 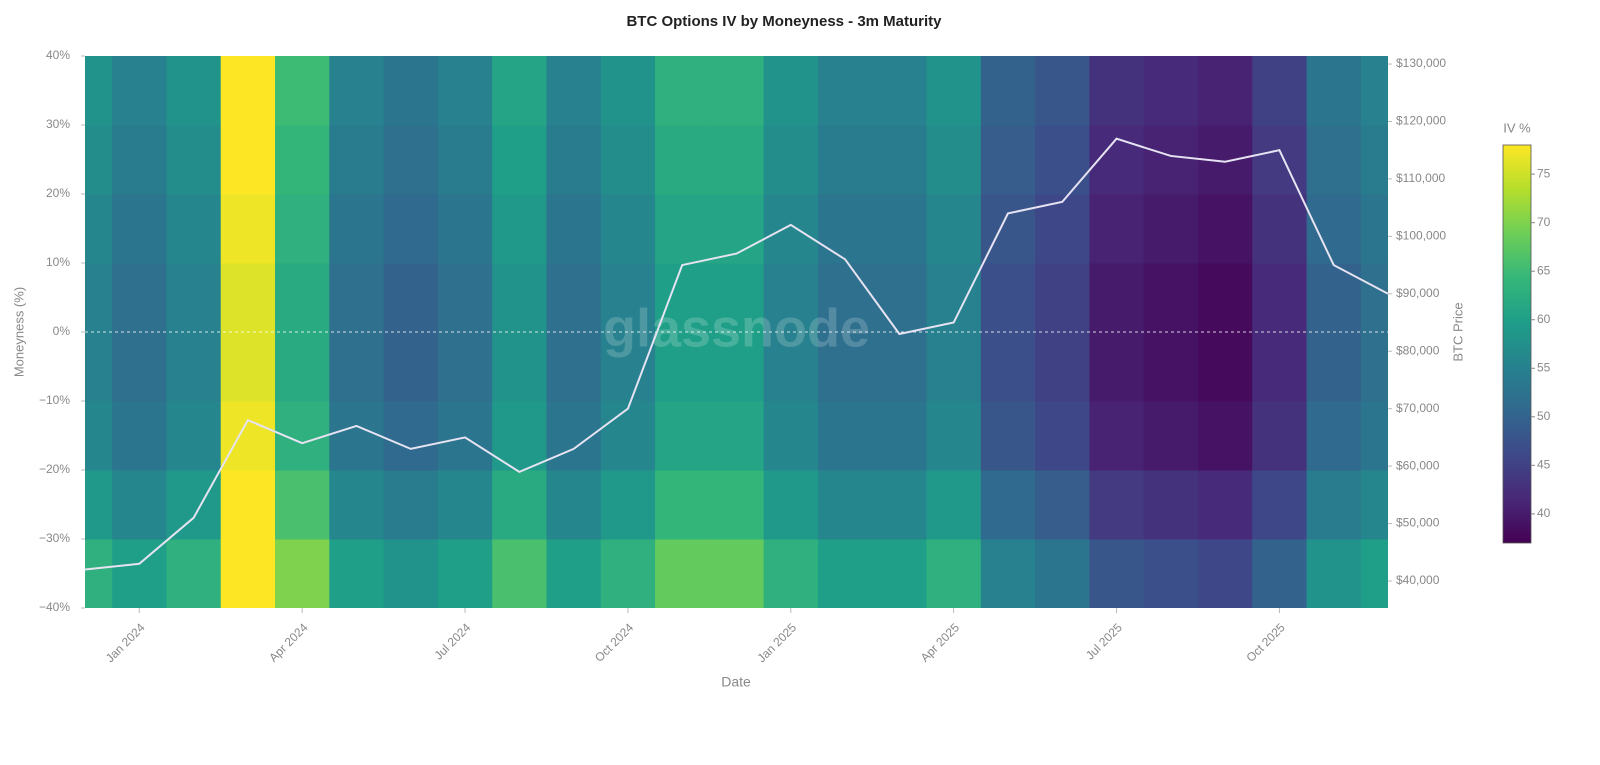 I want to click on y-tick-label: 10%, so click(x=58, y=262).